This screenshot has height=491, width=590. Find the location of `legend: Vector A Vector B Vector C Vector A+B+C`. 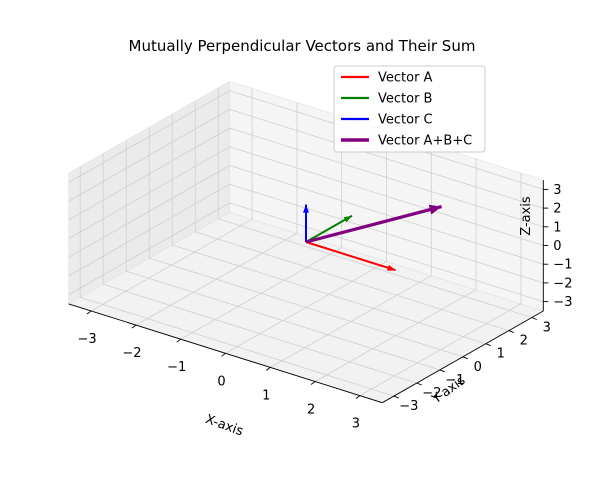

legend: Vector A Vector B Vector C Vector A+B+C is located at coordinates (409, 109).